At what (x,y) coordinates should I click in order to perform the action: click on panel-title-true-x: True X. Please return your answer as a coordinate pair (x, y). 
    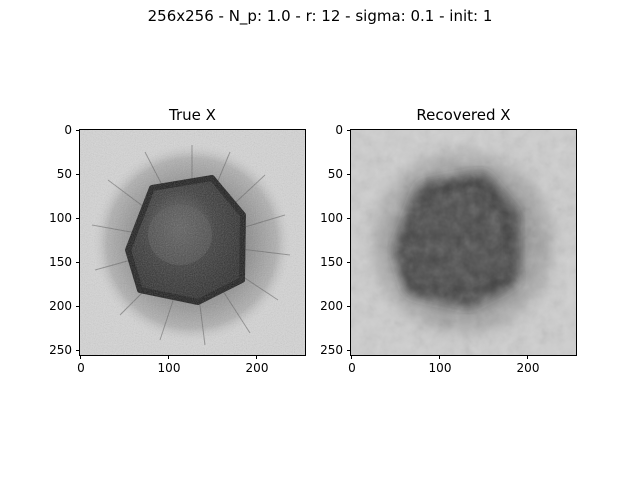
    Looking at the image, I should click on (192, 115).